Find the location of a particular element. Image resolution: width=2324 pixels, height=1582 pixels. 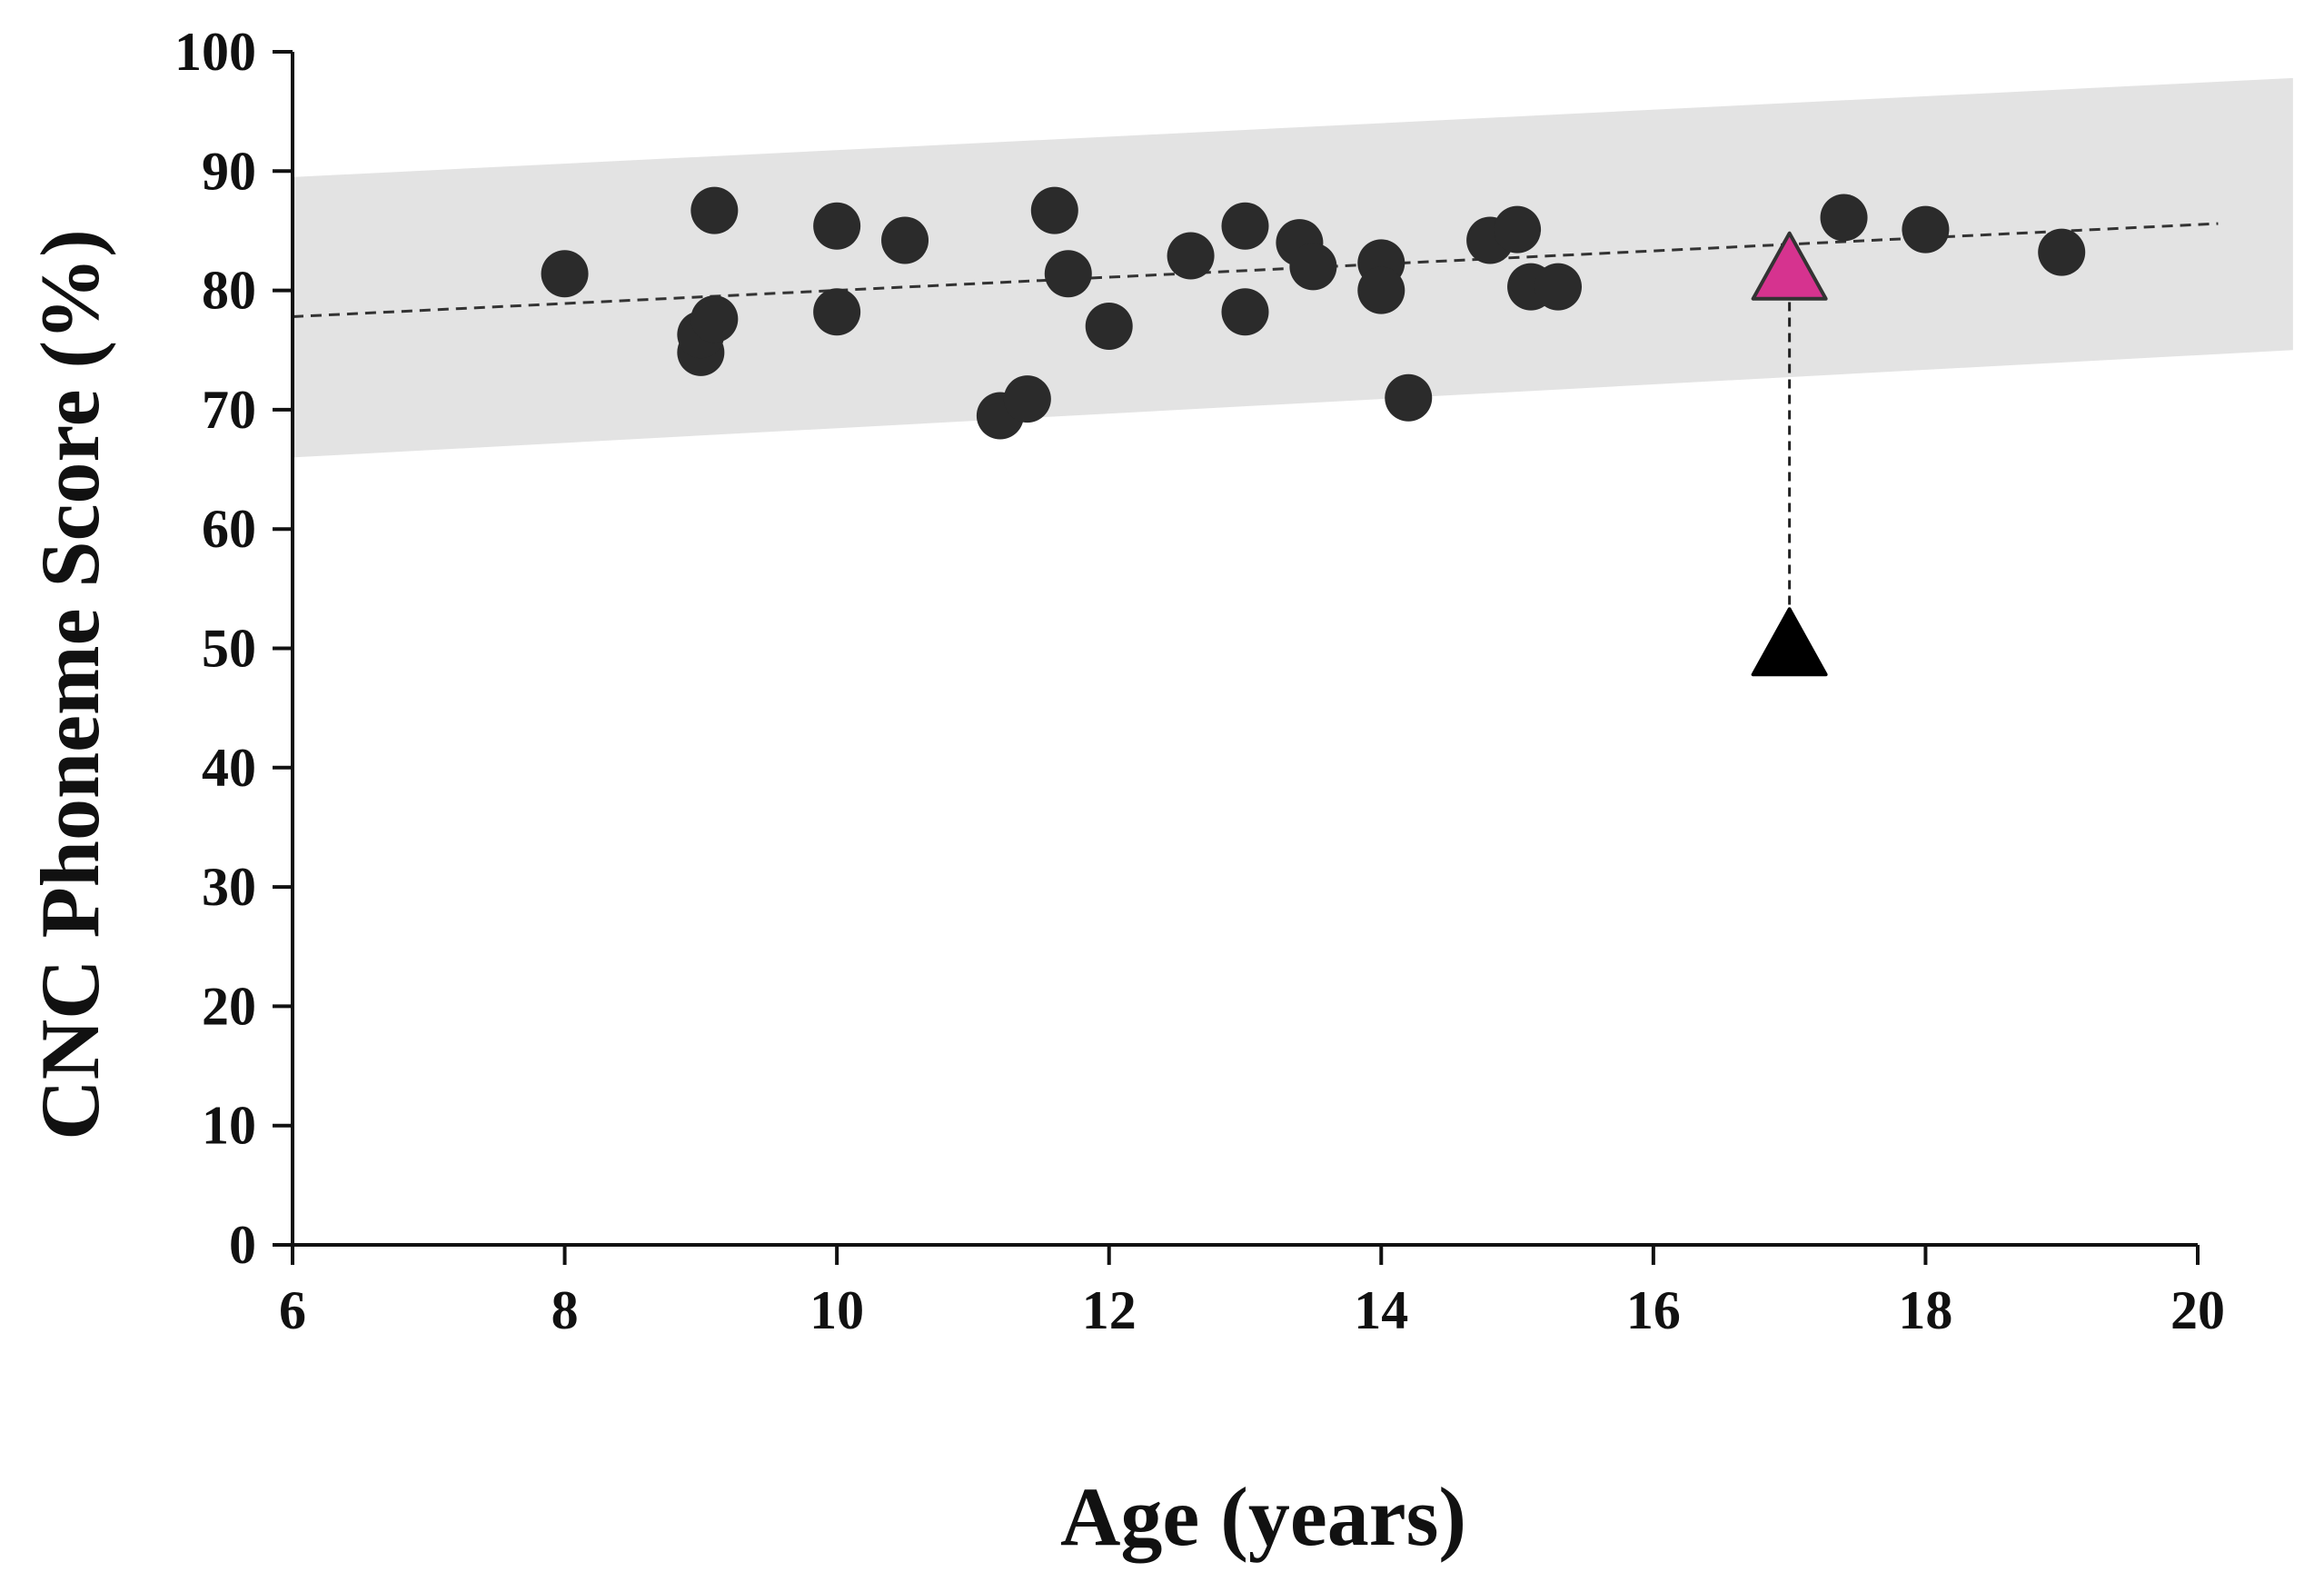

case-post-triangle is located at coordinates (1790, 266).